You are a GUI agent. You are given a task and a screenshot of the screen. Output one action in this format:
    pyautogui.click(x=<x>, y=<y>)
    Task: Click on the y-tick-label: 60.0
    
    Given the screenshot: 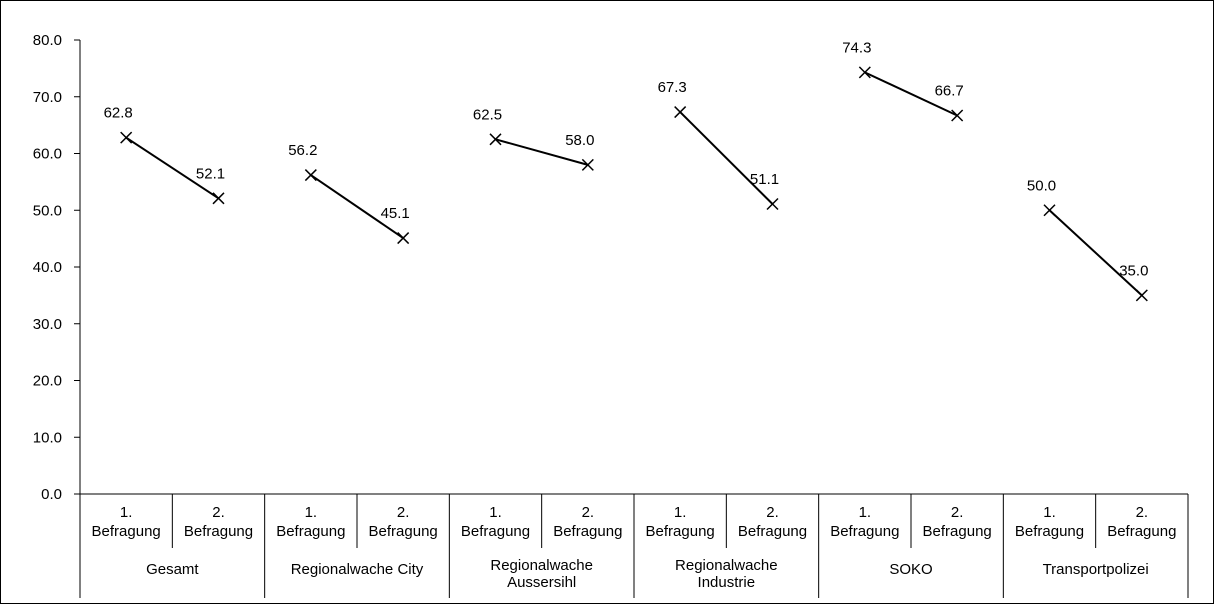 What is the action you would take?
    pyautogui.click(x=47, y=154)
    